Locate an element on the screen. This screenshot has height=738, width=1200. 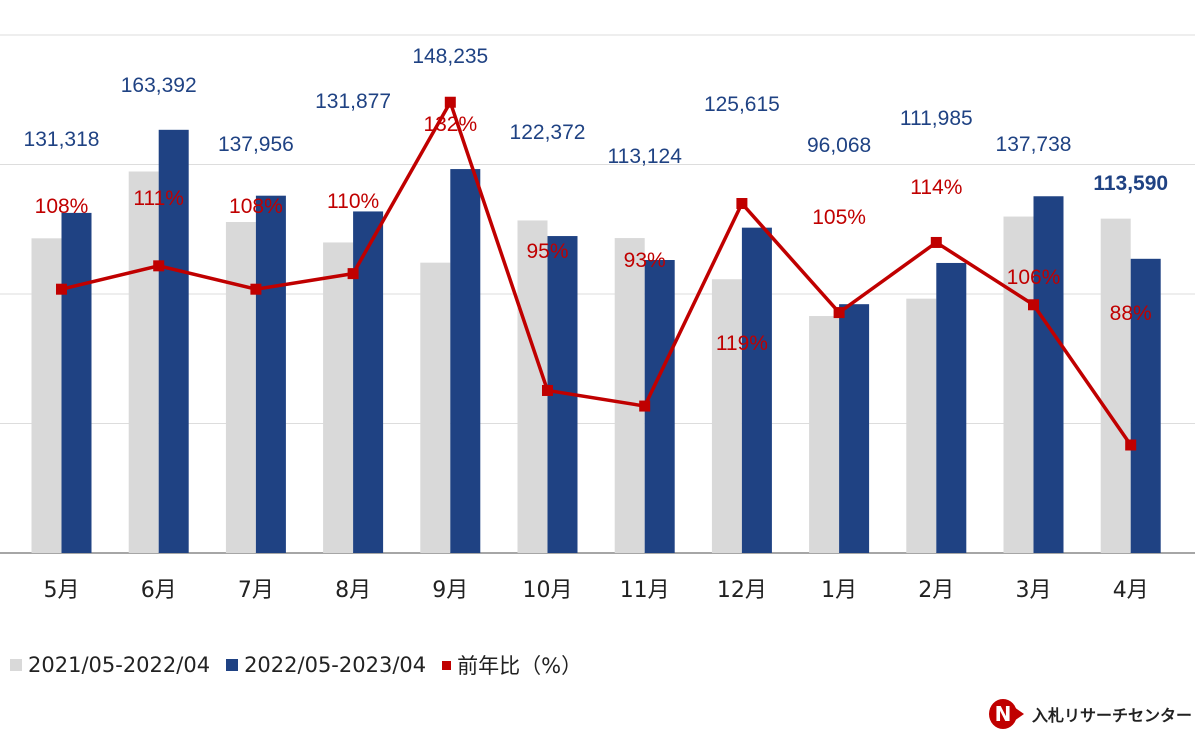
brand-logo-icon: N is located at coordinates (1006, 714).